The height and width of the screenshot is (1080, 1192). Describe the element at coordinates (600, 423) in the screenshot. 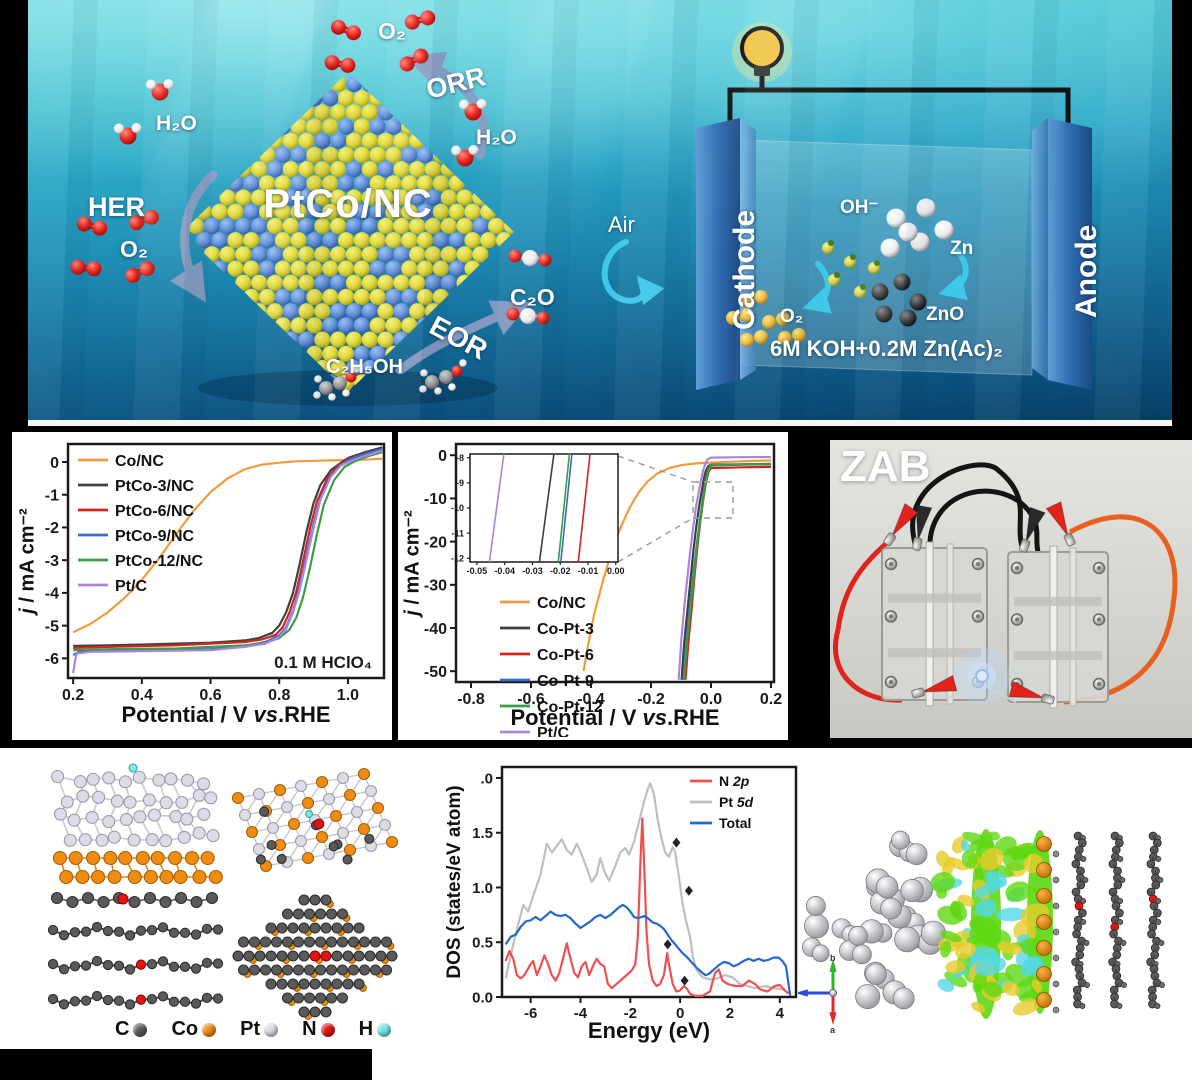

I see `separator-line` at that location.